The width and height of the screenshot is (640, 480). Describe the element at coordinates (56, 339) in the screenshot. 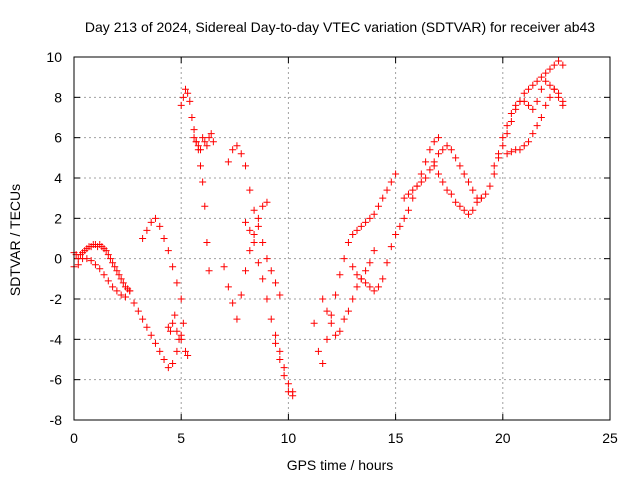

I see `y-tick-label: -4` at that location.